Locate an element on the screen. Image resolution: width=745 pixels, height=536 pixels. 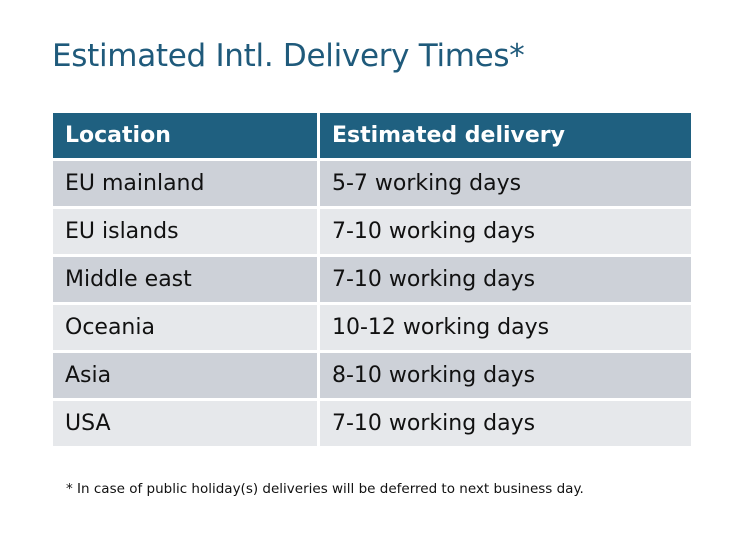
delivery-cell: 8-10 working days is located at coordinates (505, 375).